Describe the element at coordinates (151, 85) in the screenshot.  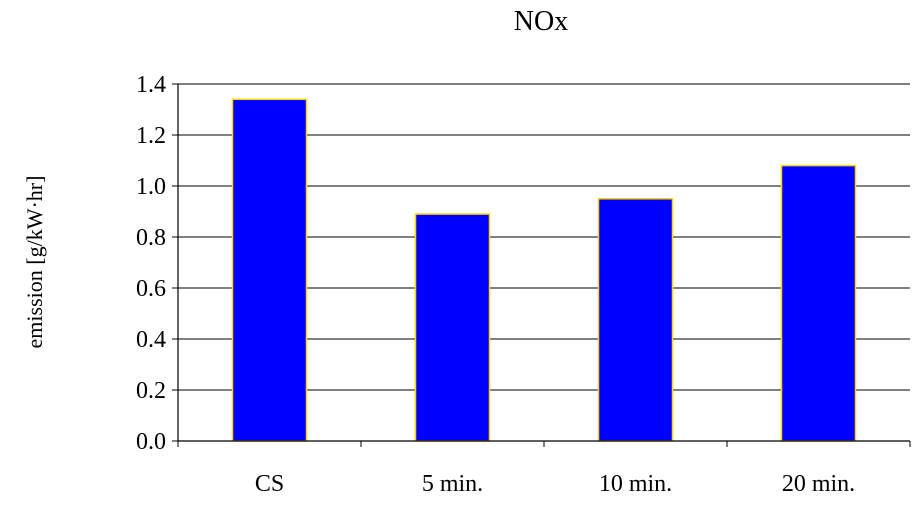
I see `y-tick-label: 1.4` at that location.